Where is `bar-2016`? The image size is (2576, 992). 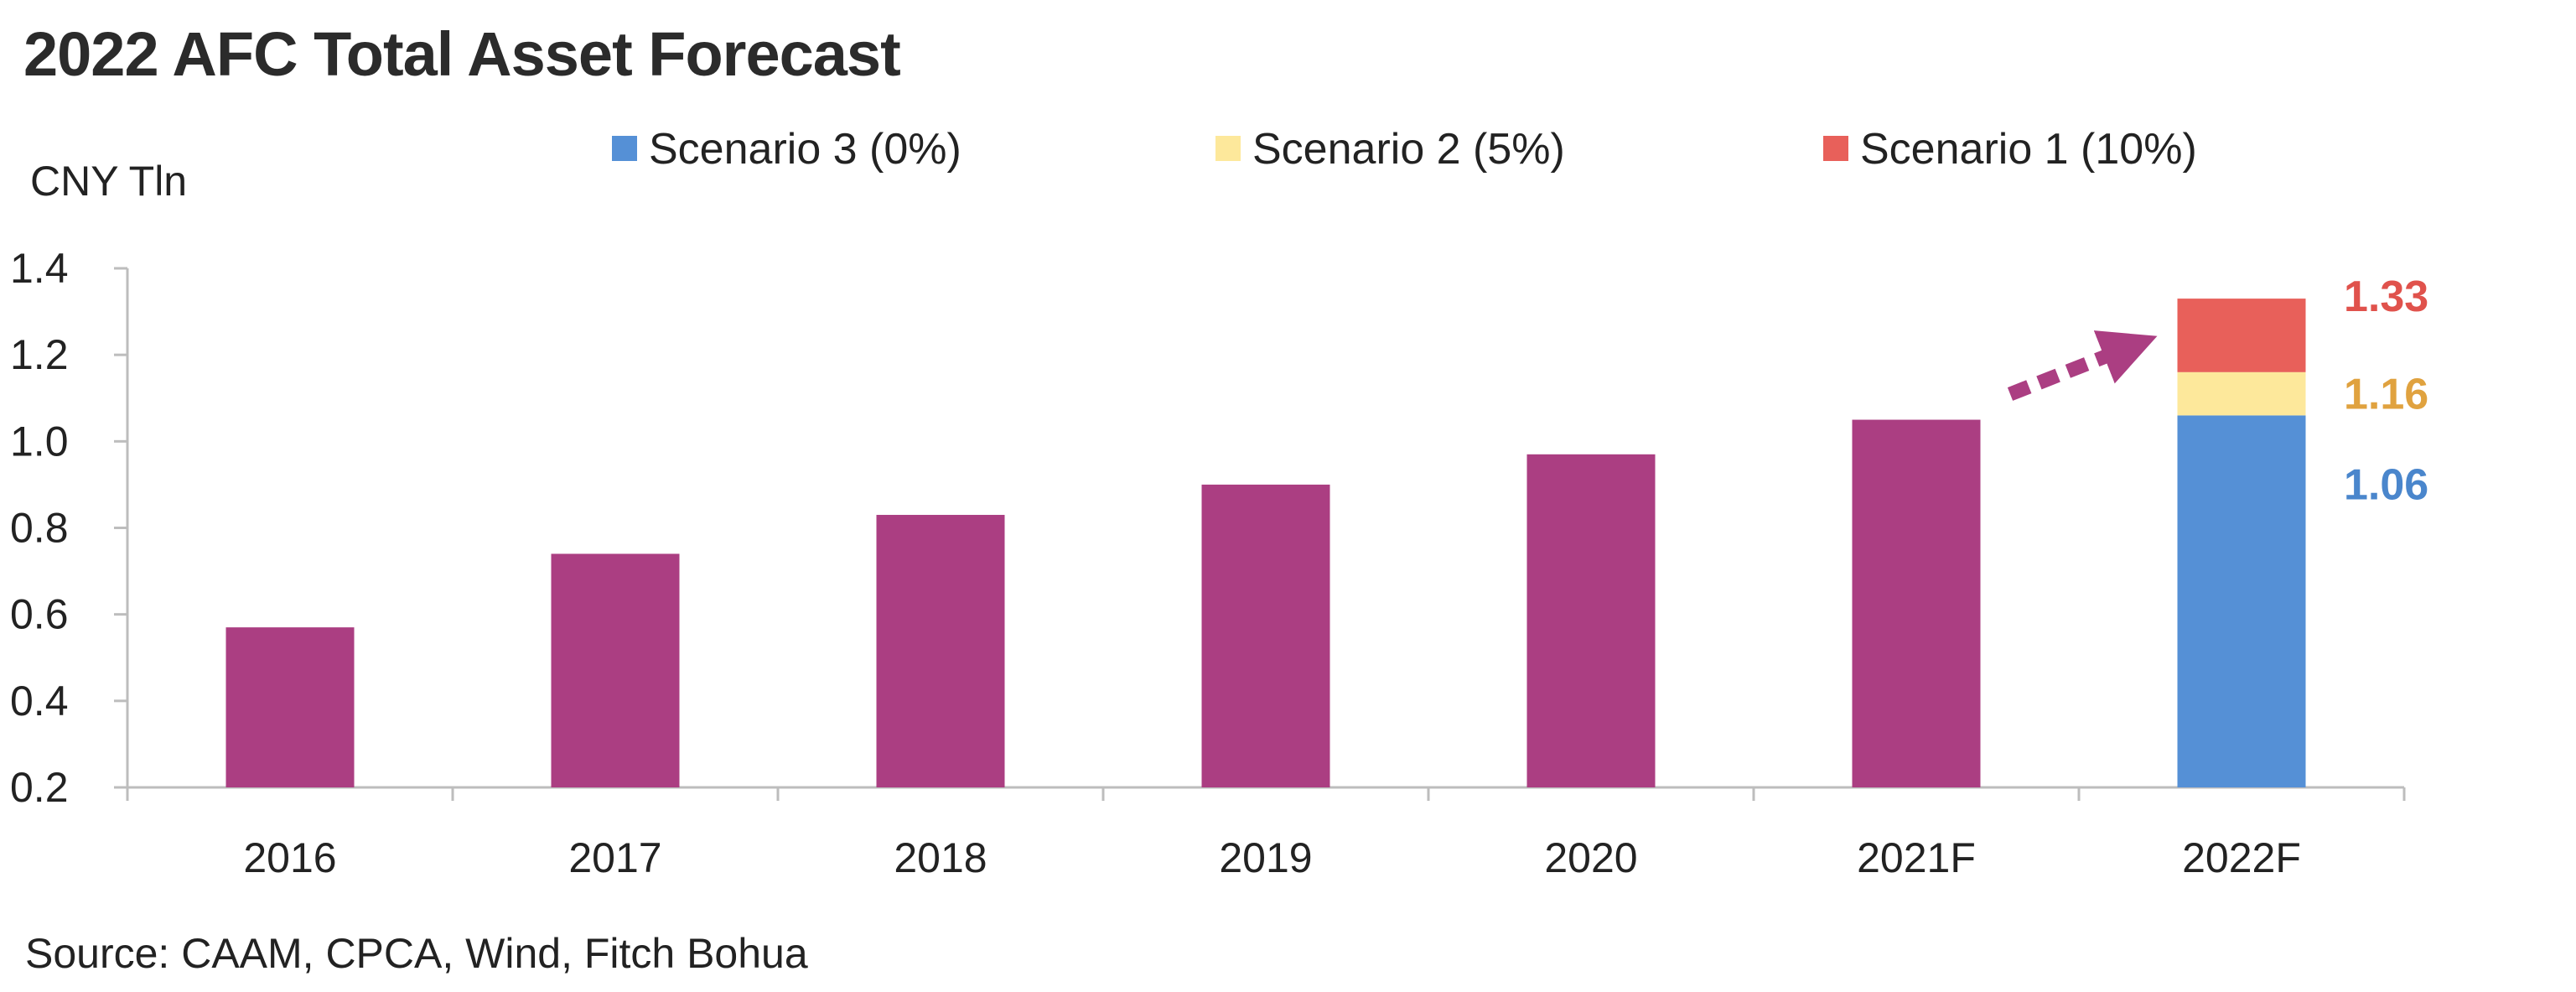
bar-2016 is located at coordinates (290, 707).